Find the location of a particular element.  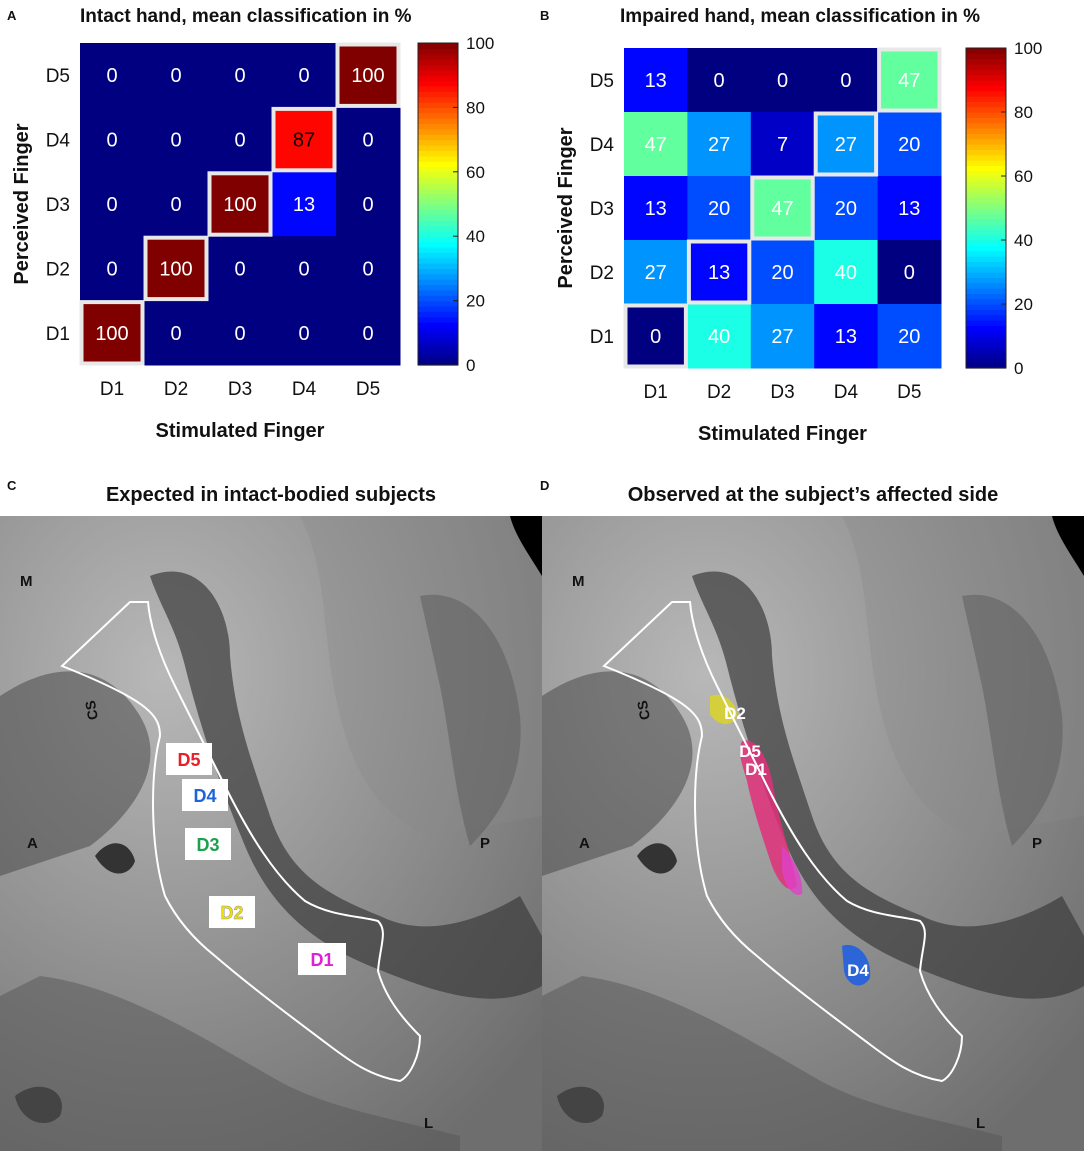

chart-a-cell-label-D4-D1: 0 is located at coordinates (111, 141).